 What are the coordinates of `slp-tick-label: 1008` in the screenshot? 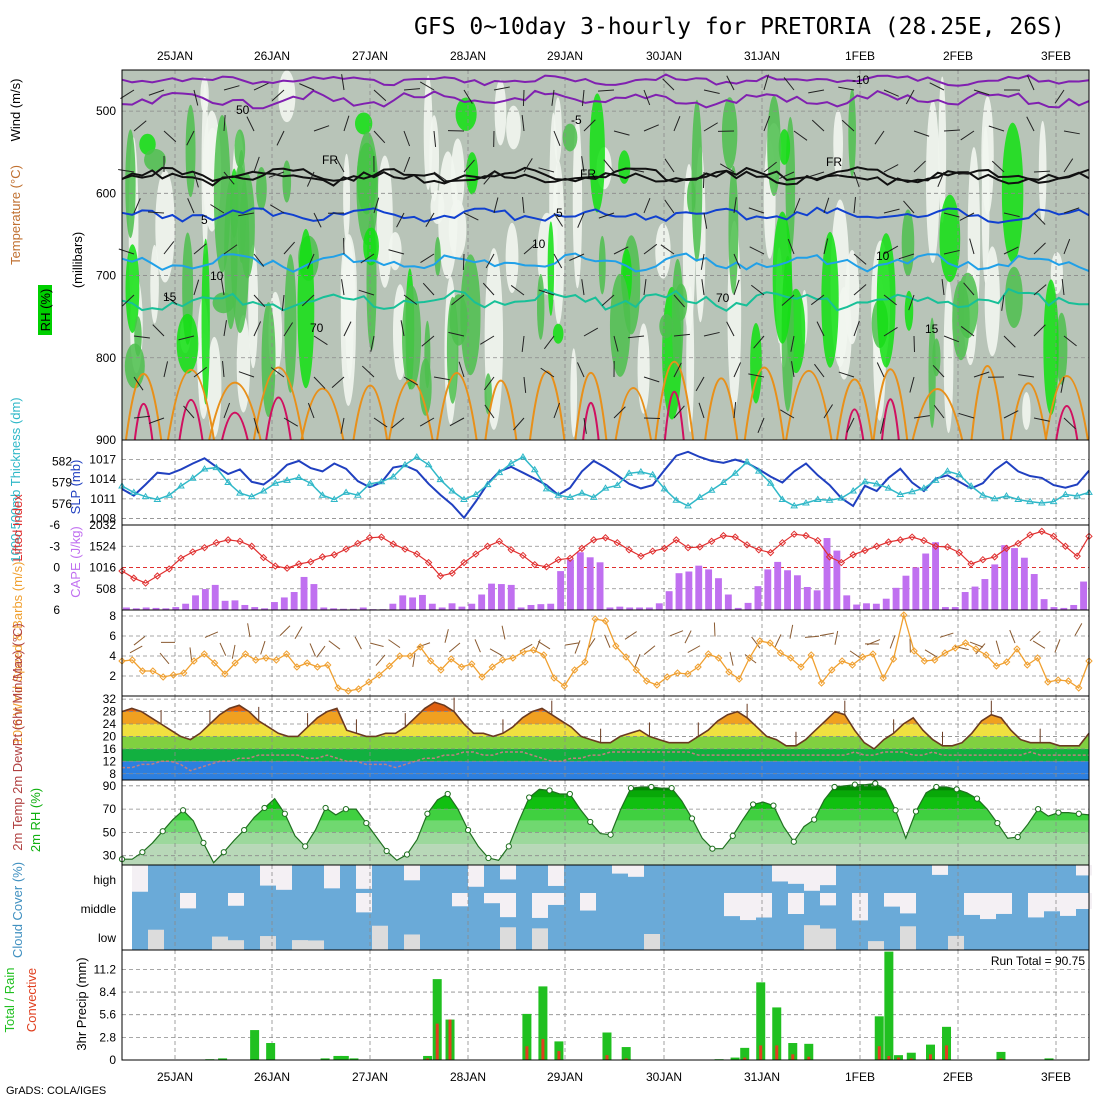 It's located at (102, 518).